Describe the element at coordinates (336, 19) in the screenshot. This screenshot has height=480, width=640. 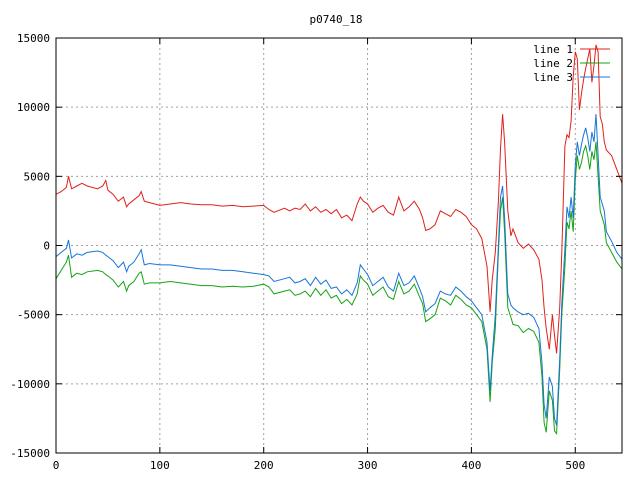
I see `chart-title: p0740_18` at that location.